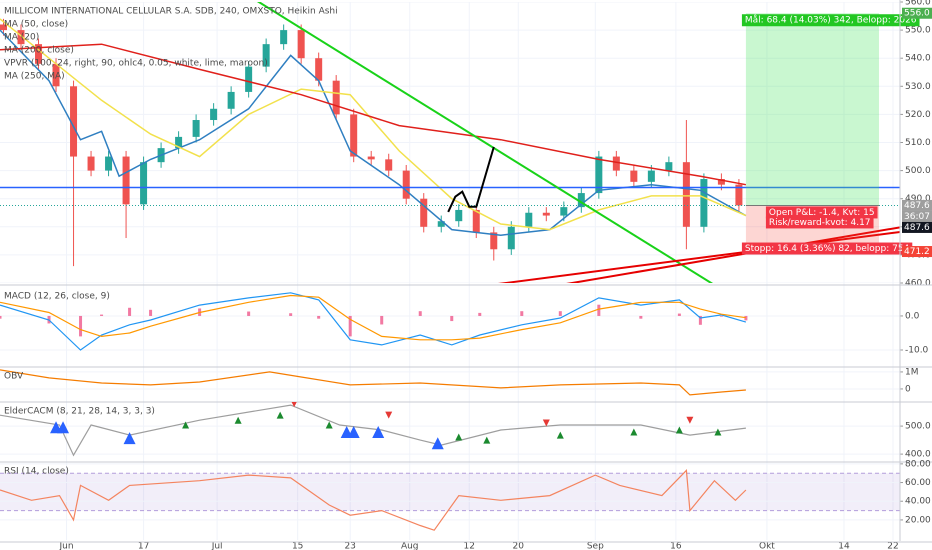 Image resolution: width=932 pixels, height=550 pixels. Describe the element at coordinates (912, 316) in the screenshot. I see `y-tick-label: 0.0` at that location.